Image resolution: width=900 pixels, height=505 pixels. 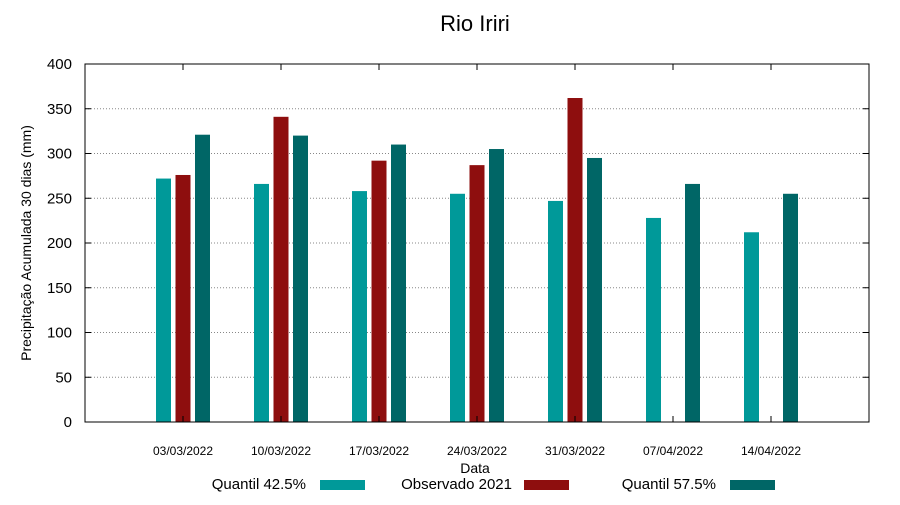 What do you see at coordinates (59, 154) in the screenshot?
I see `y-tick-label: 300` at bounding box center [59, 154].